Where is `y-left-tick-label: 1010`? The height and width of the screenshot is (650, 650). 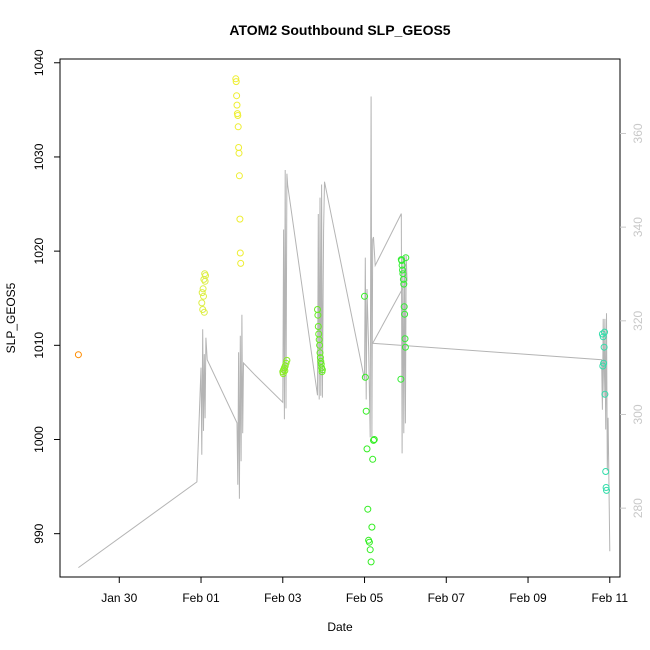 y-left-tick-label: 1010 is located at coordinates (39, 345).